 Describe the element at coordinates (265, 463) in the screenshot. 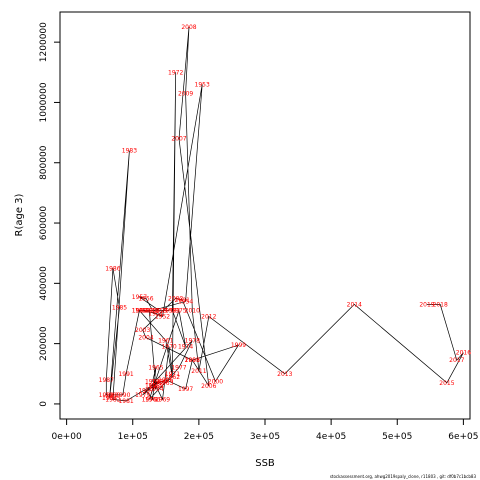

I see `x-axis-label: SSB` at that location.